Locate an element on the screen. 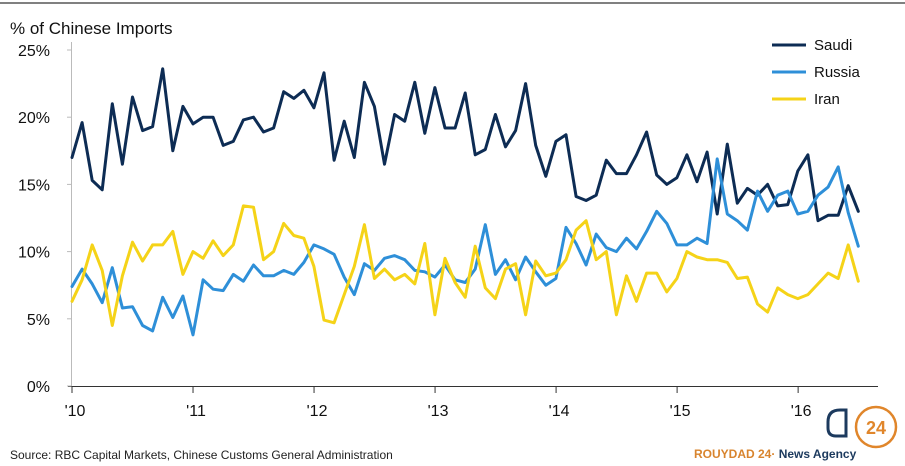 This screenshot has width=905, height=466. brand-logo-text: 24 is located at coordinates (876, 428).